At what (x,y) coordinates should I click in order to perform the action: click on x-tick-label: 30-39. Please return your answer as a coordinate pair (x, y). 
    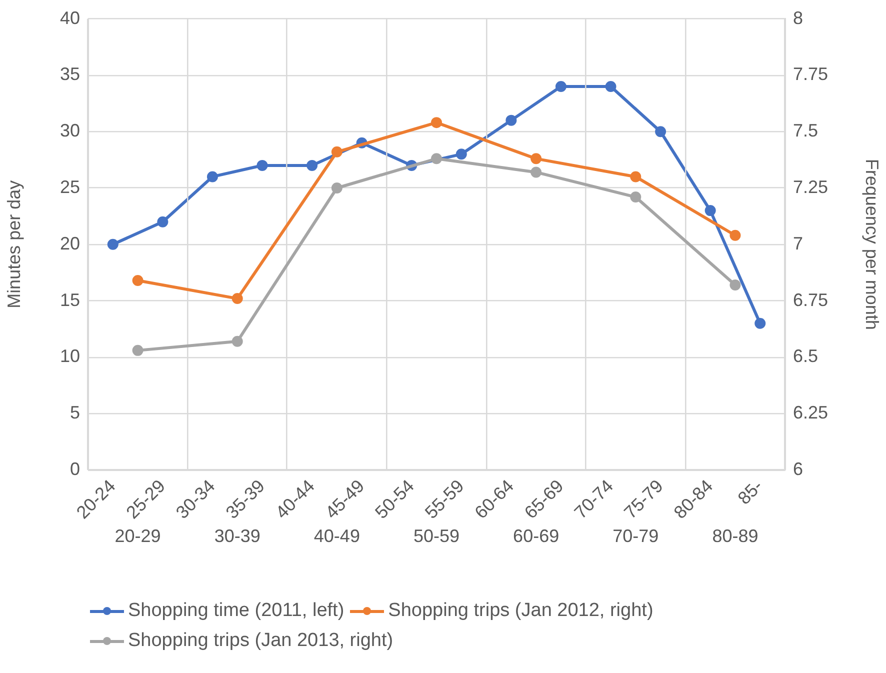
    Looking at the image, I should click on (237, 536).